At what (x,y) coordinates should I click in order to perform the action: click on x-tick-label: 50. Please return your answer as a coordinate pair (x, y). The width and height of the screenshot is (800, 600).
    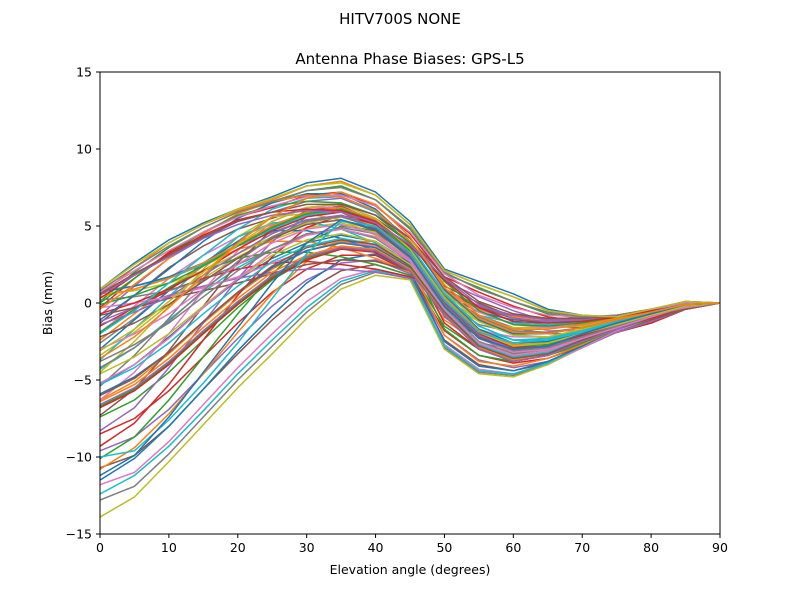
    Looking at the image, I should click on (444, 547).